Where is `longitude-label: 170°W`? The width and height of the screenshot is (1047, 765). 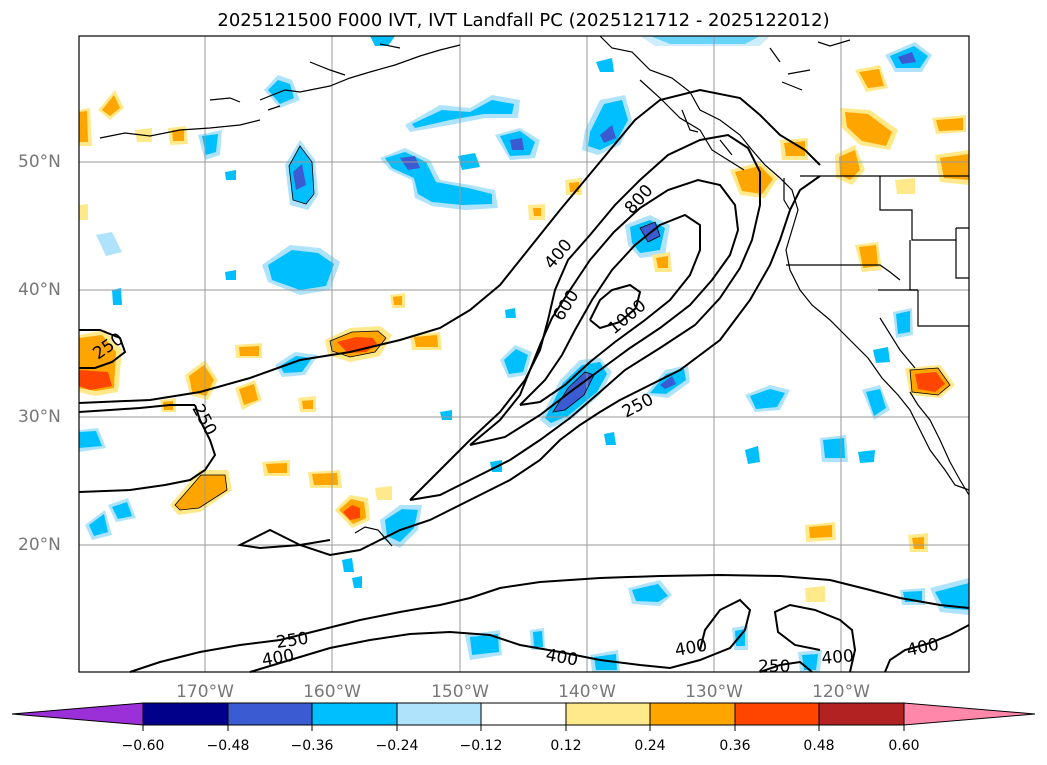
longitude-label: 170°W is located at coordinates (205, 692).